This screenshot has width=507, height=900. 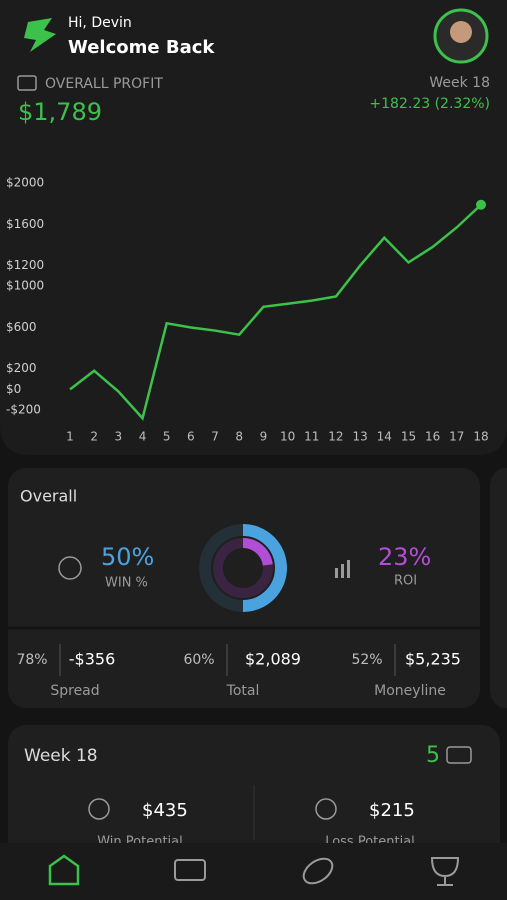 I want to click on logo, so click(x=40, y=35).